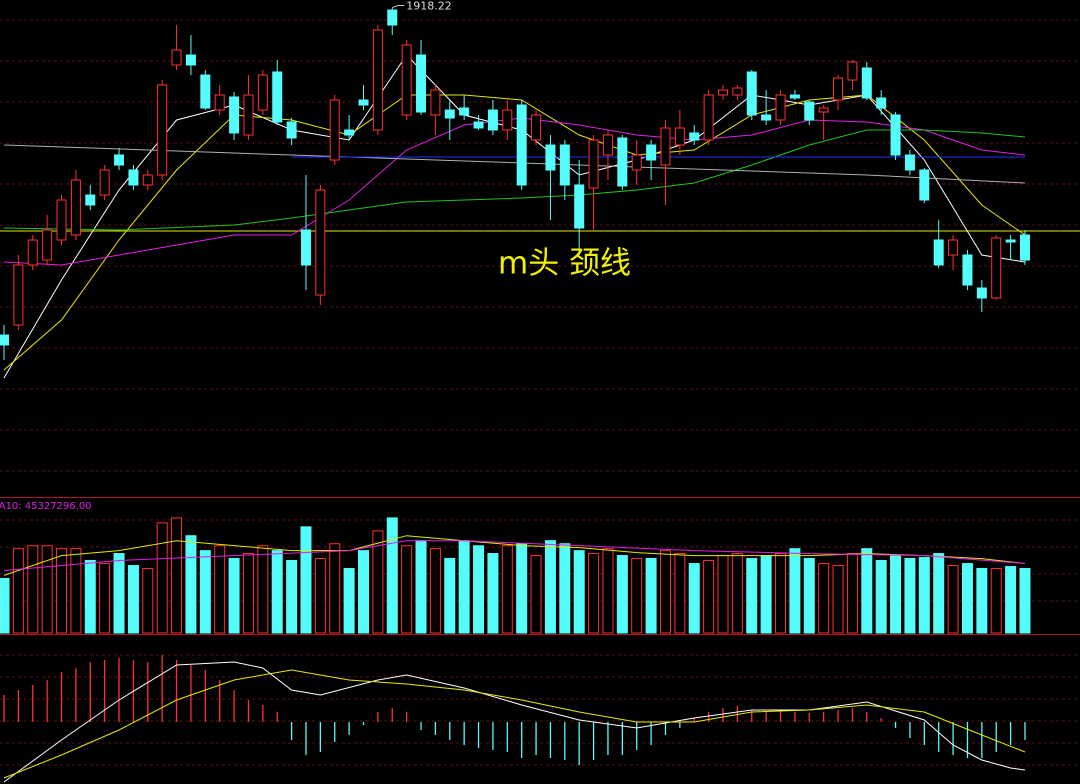 This screenshot has width=1080, height=784. What do you see at coordinates (429, 6) in the screenshot?
I see `high-label: 1918.22` at bounding box center [429, 6].